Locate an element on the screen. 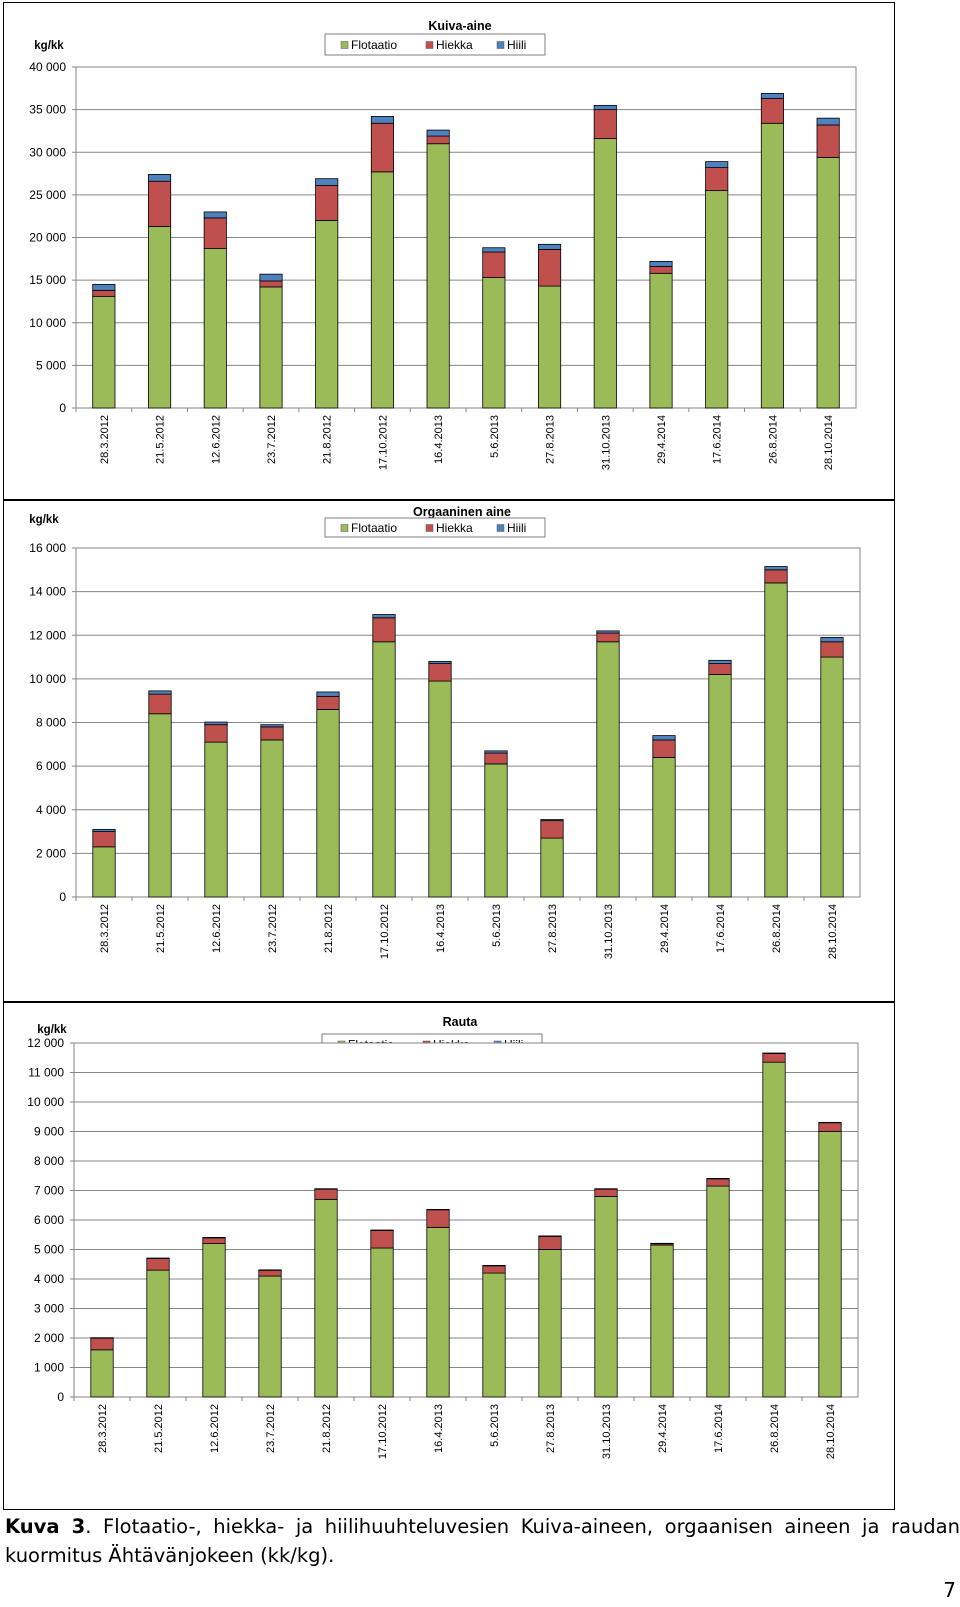 This screenshot has height=1607, width=960. y-tick-label: 2 000 is located at coordinates (51, 853).